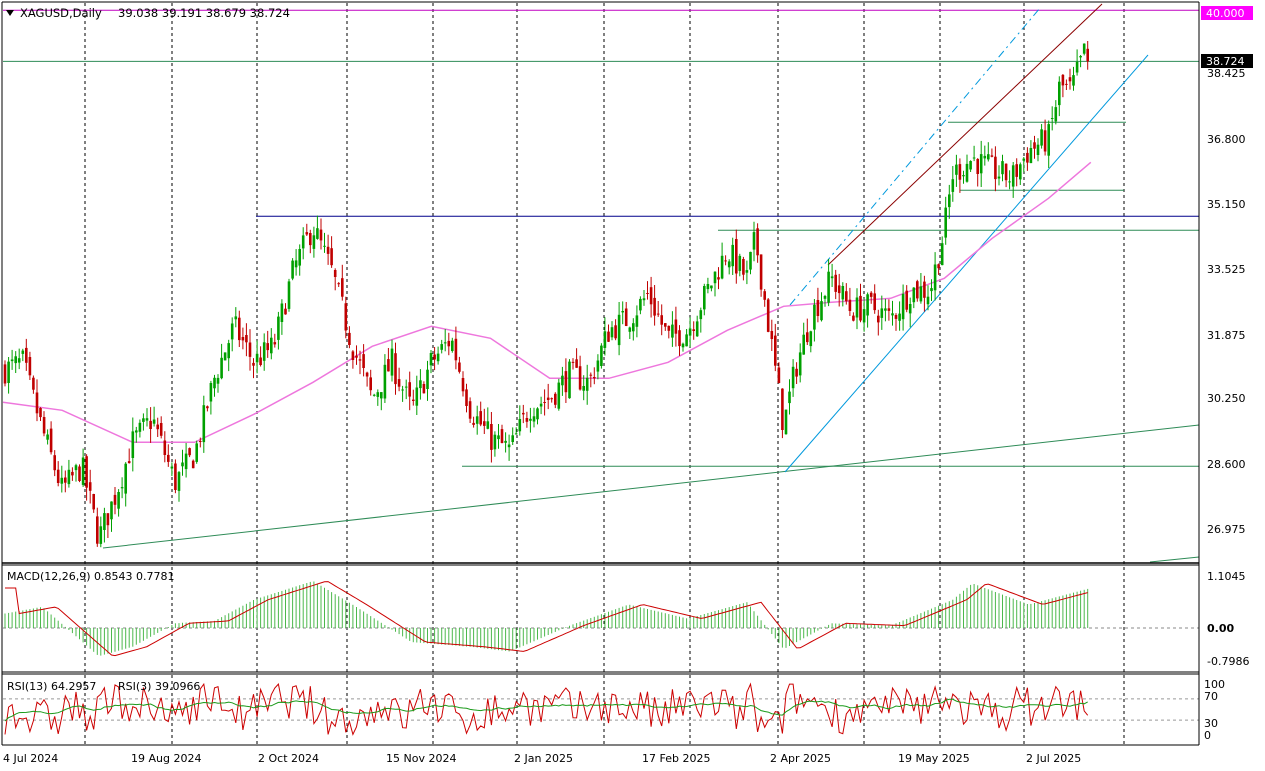 This screenshot has height=771, width=1265. Describe the element at coordinates (546, 710) in the screenshot. I see `rsi13-line` at that location.